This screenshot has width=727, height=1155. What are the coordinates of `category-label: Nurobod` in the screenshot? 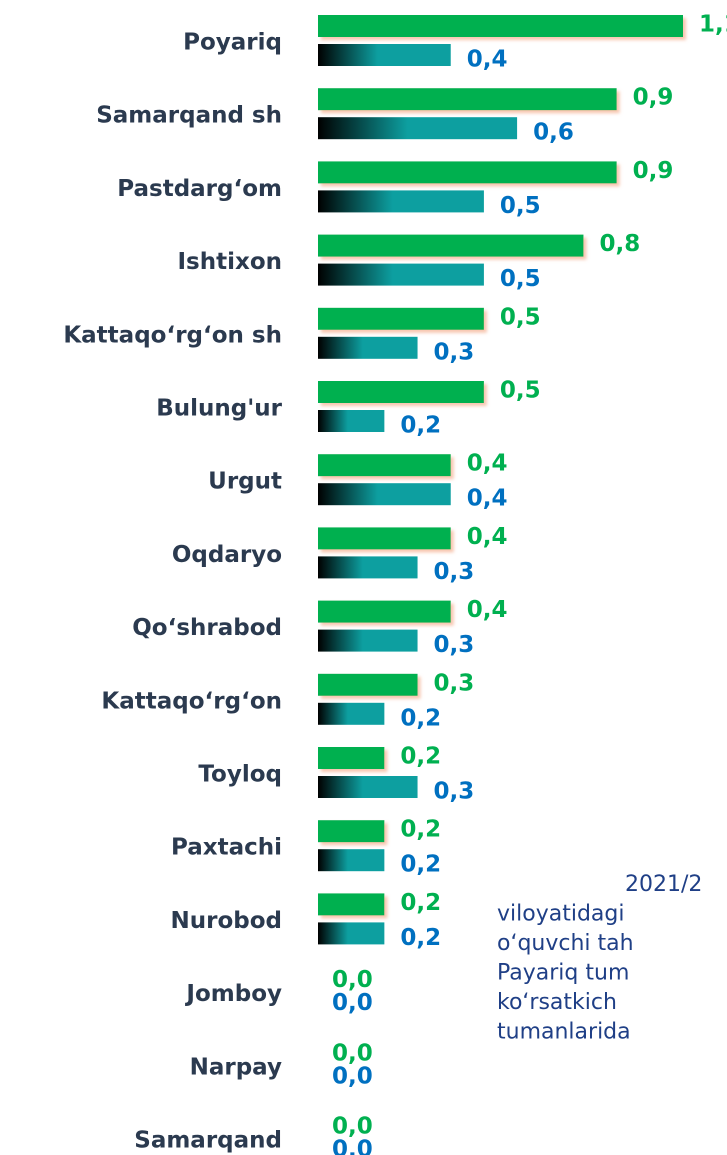 It's located at (227, 921).